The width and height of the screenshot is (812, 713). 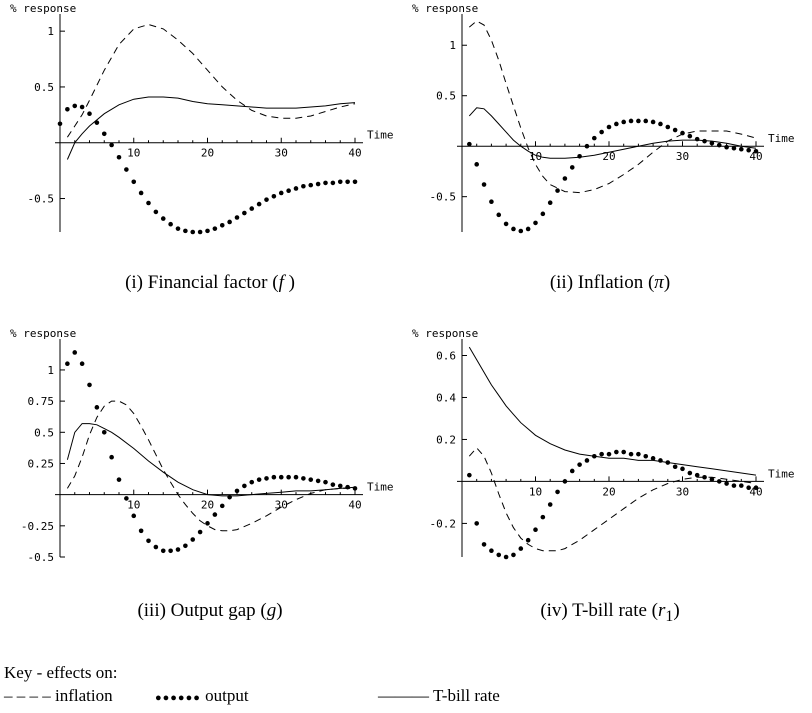 What do you see at coordinates (41, 401) in the screenshot?
I see `y-tick-label: 0.75` at bounding box center [41, 401].